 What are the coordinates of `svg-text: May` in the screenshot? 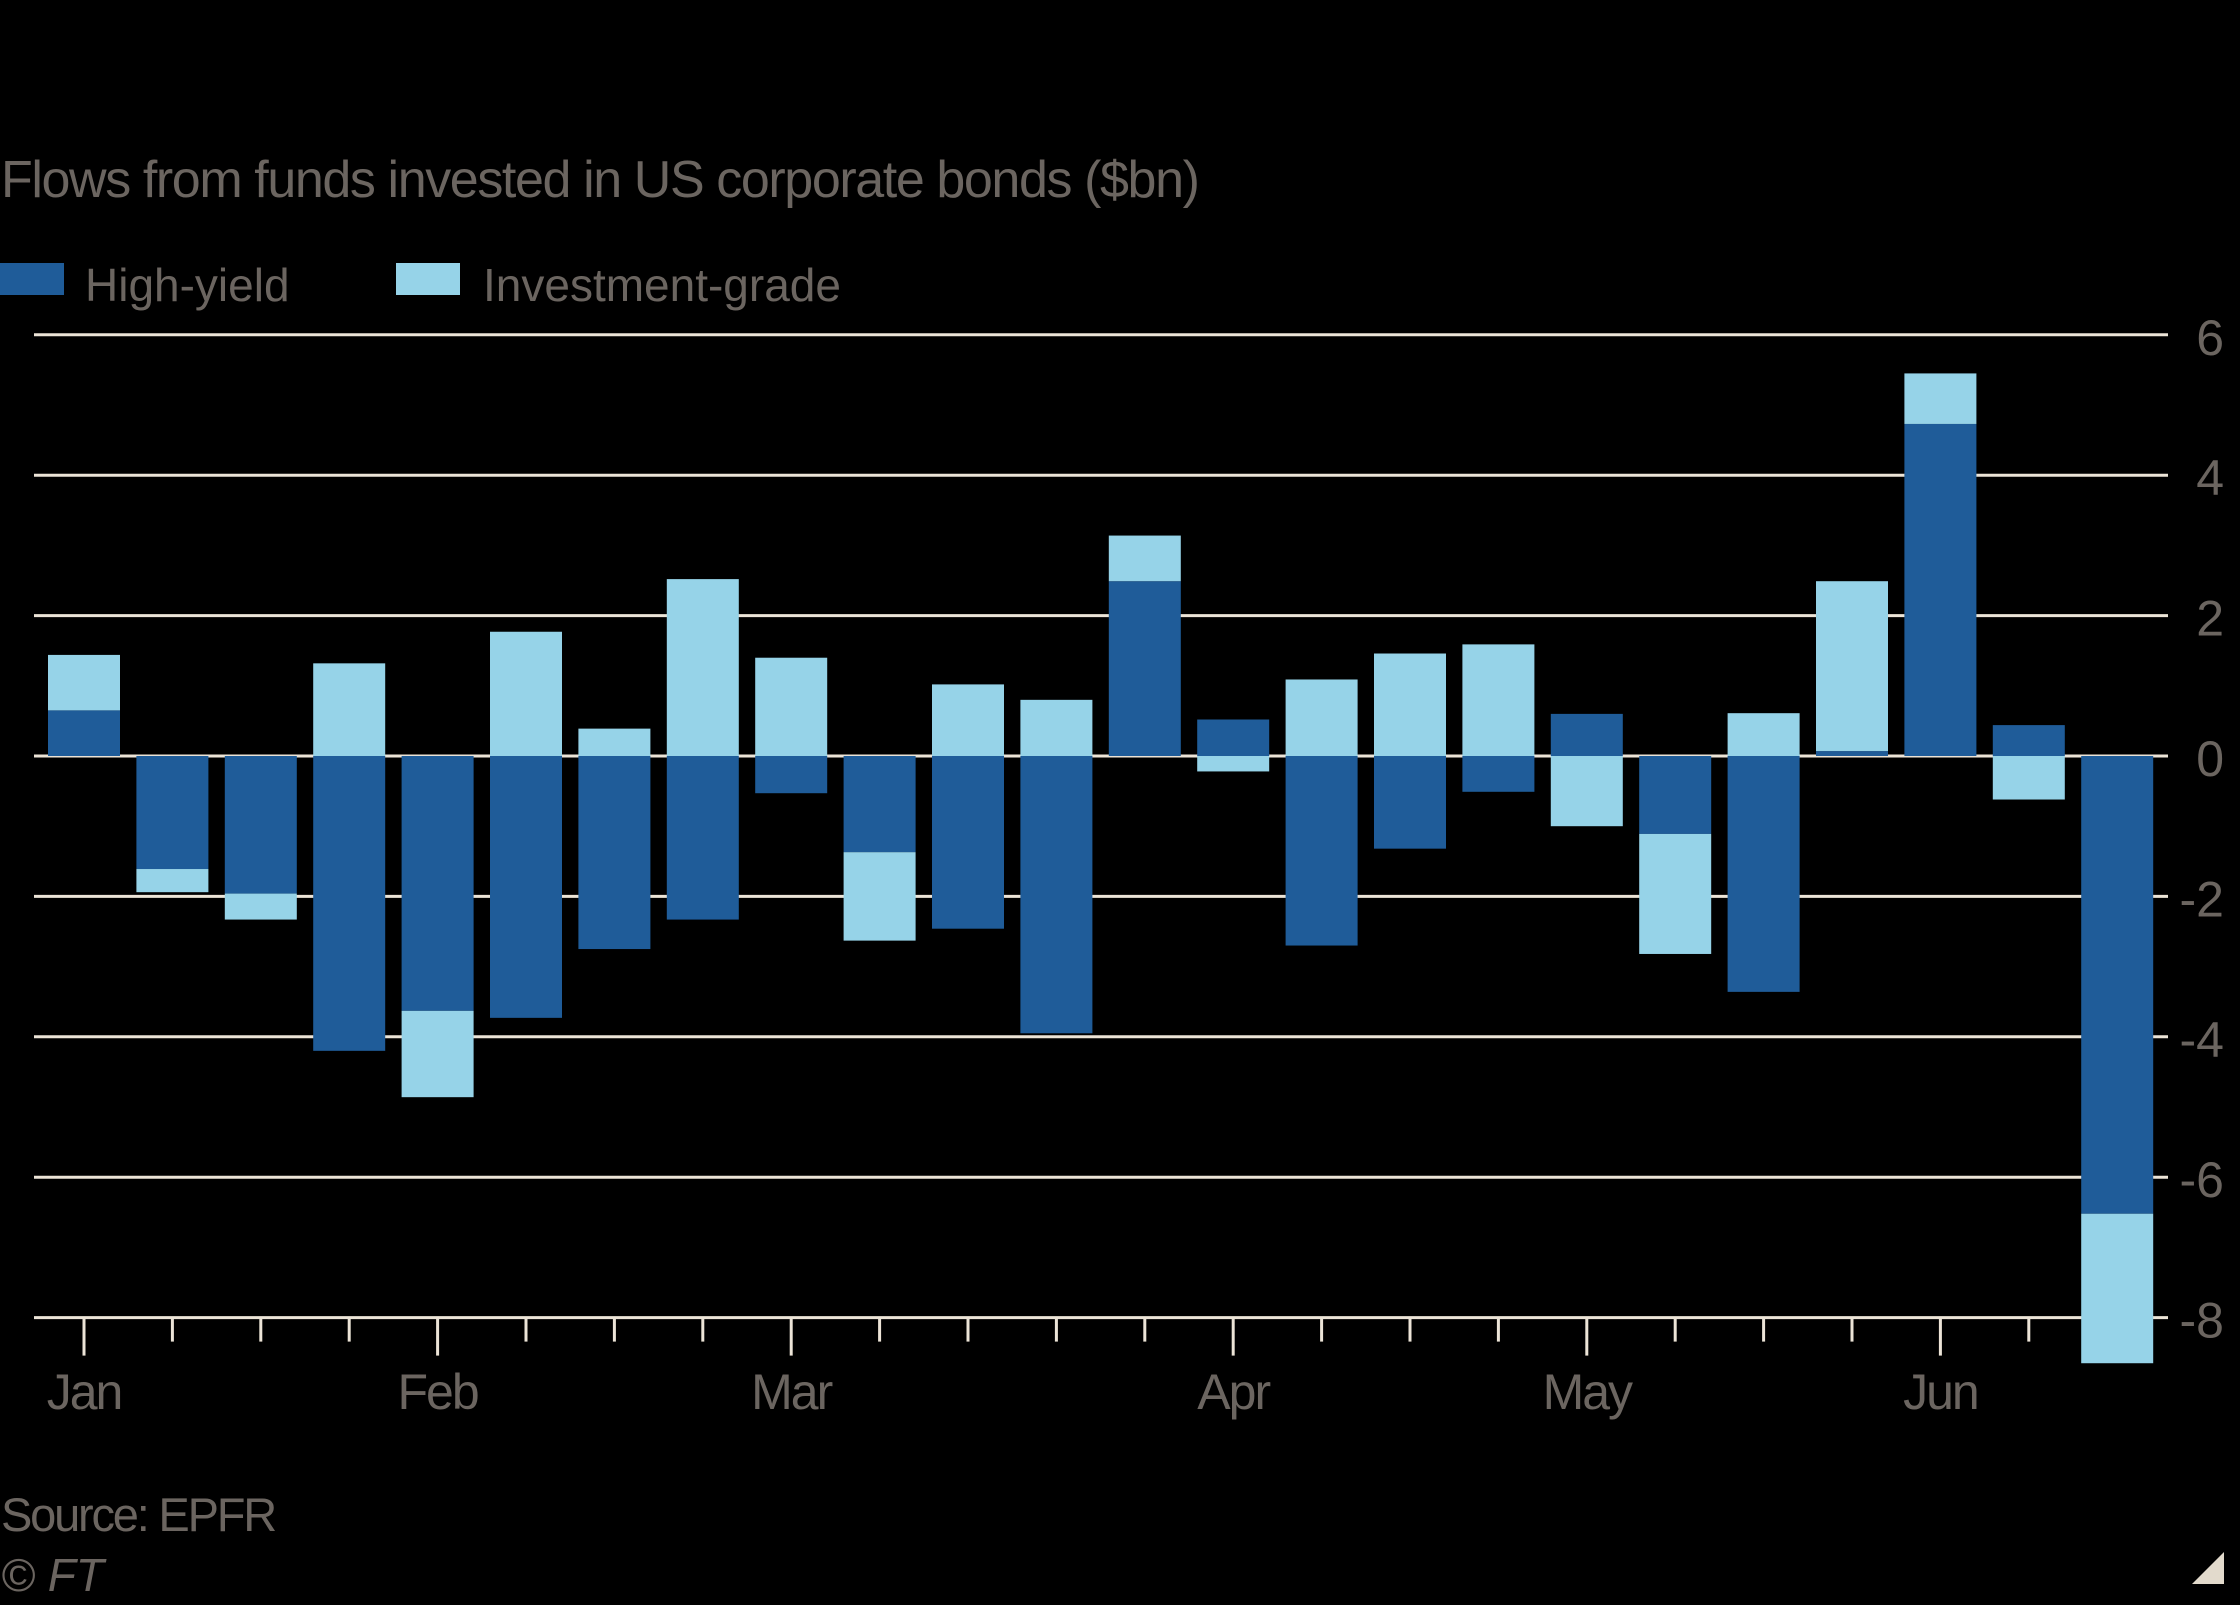 It's located at (1588, 1392).